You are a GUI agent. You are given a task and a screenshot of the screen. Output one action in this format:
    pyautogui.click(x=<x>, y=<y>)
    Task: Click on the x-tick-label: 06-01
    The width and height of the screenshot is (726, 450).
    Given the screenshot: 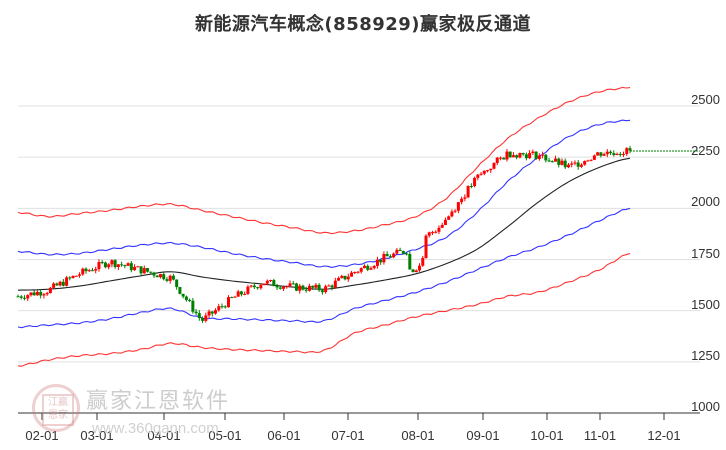 What is the action you would take?
    pyautogui.click(x=284, y=435)
    